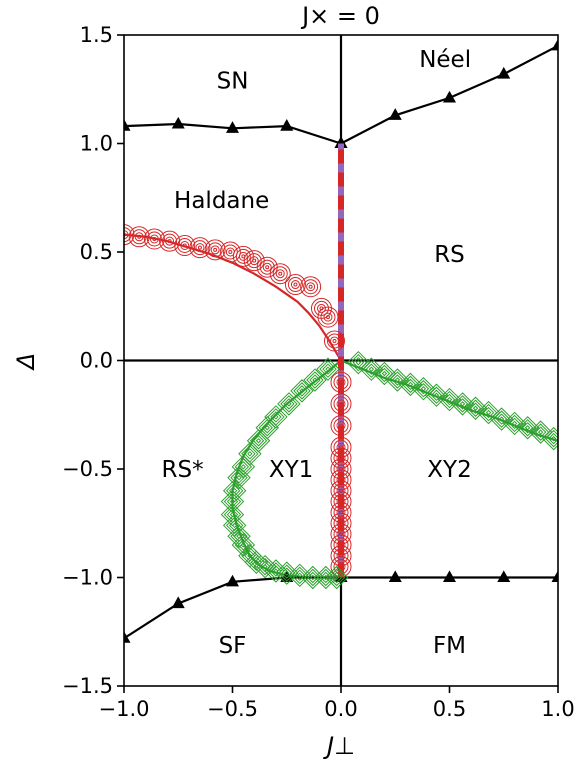  What do you see at coordinates (449, 646) in the screenshot?
I see `phase-label-8: FM` at bounding box center [449, 646].